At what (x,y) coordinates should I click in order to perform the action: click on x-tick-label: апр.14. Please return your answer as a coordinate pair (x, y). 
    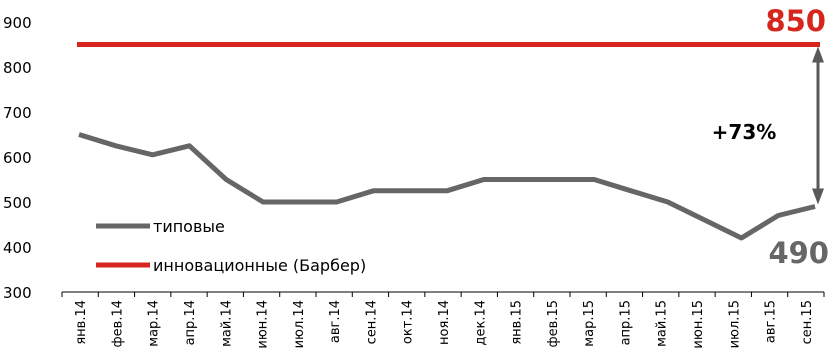
    Looking at the image, I should click on (190, 322).